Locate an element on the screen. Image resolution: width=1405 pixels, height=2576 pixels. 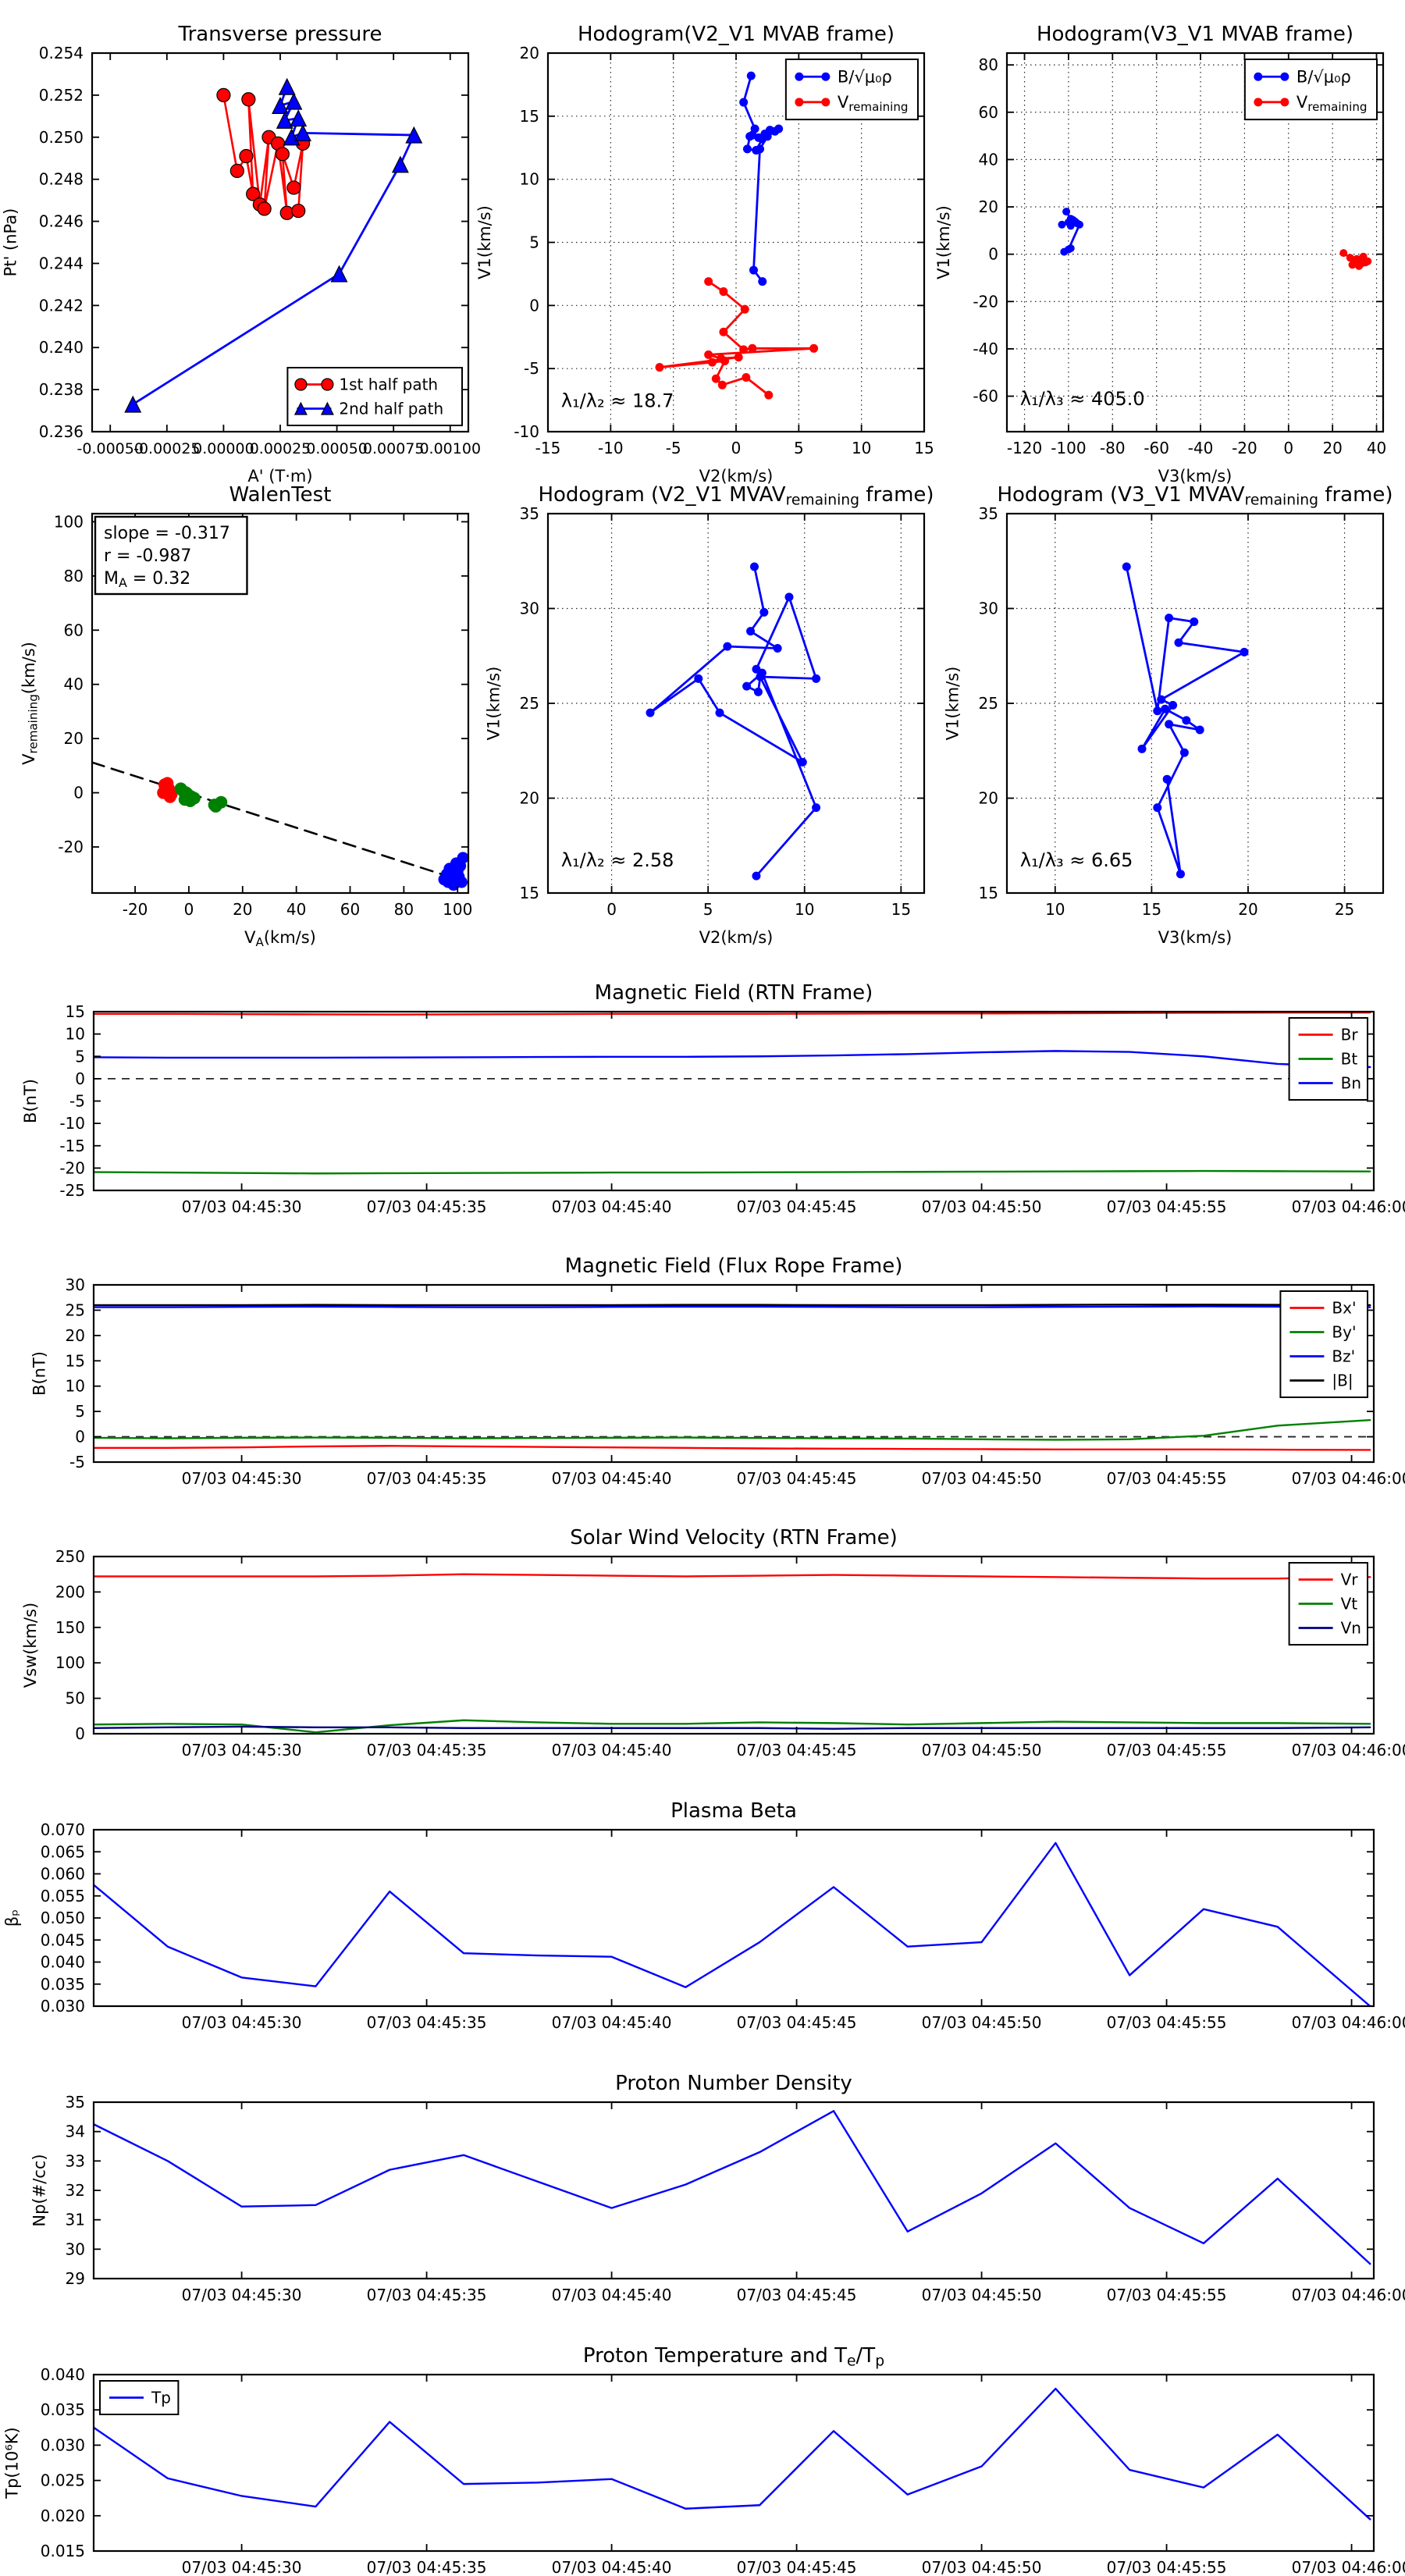
svg-text: 0.020 is located at coordinates (63, 2516).